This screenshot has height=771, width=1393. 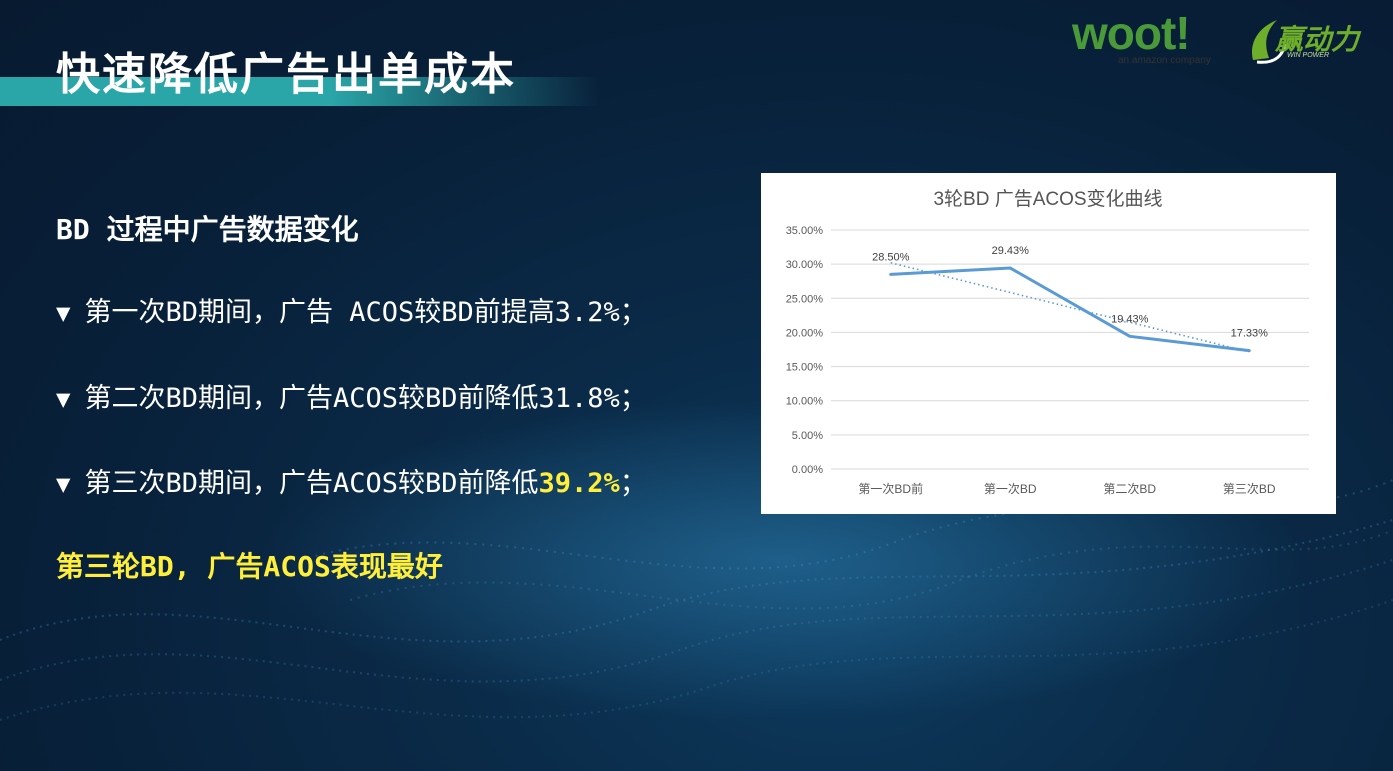 I want to click on section-heading: BD 过程中广告数据变化, so click(x=207, y=229).